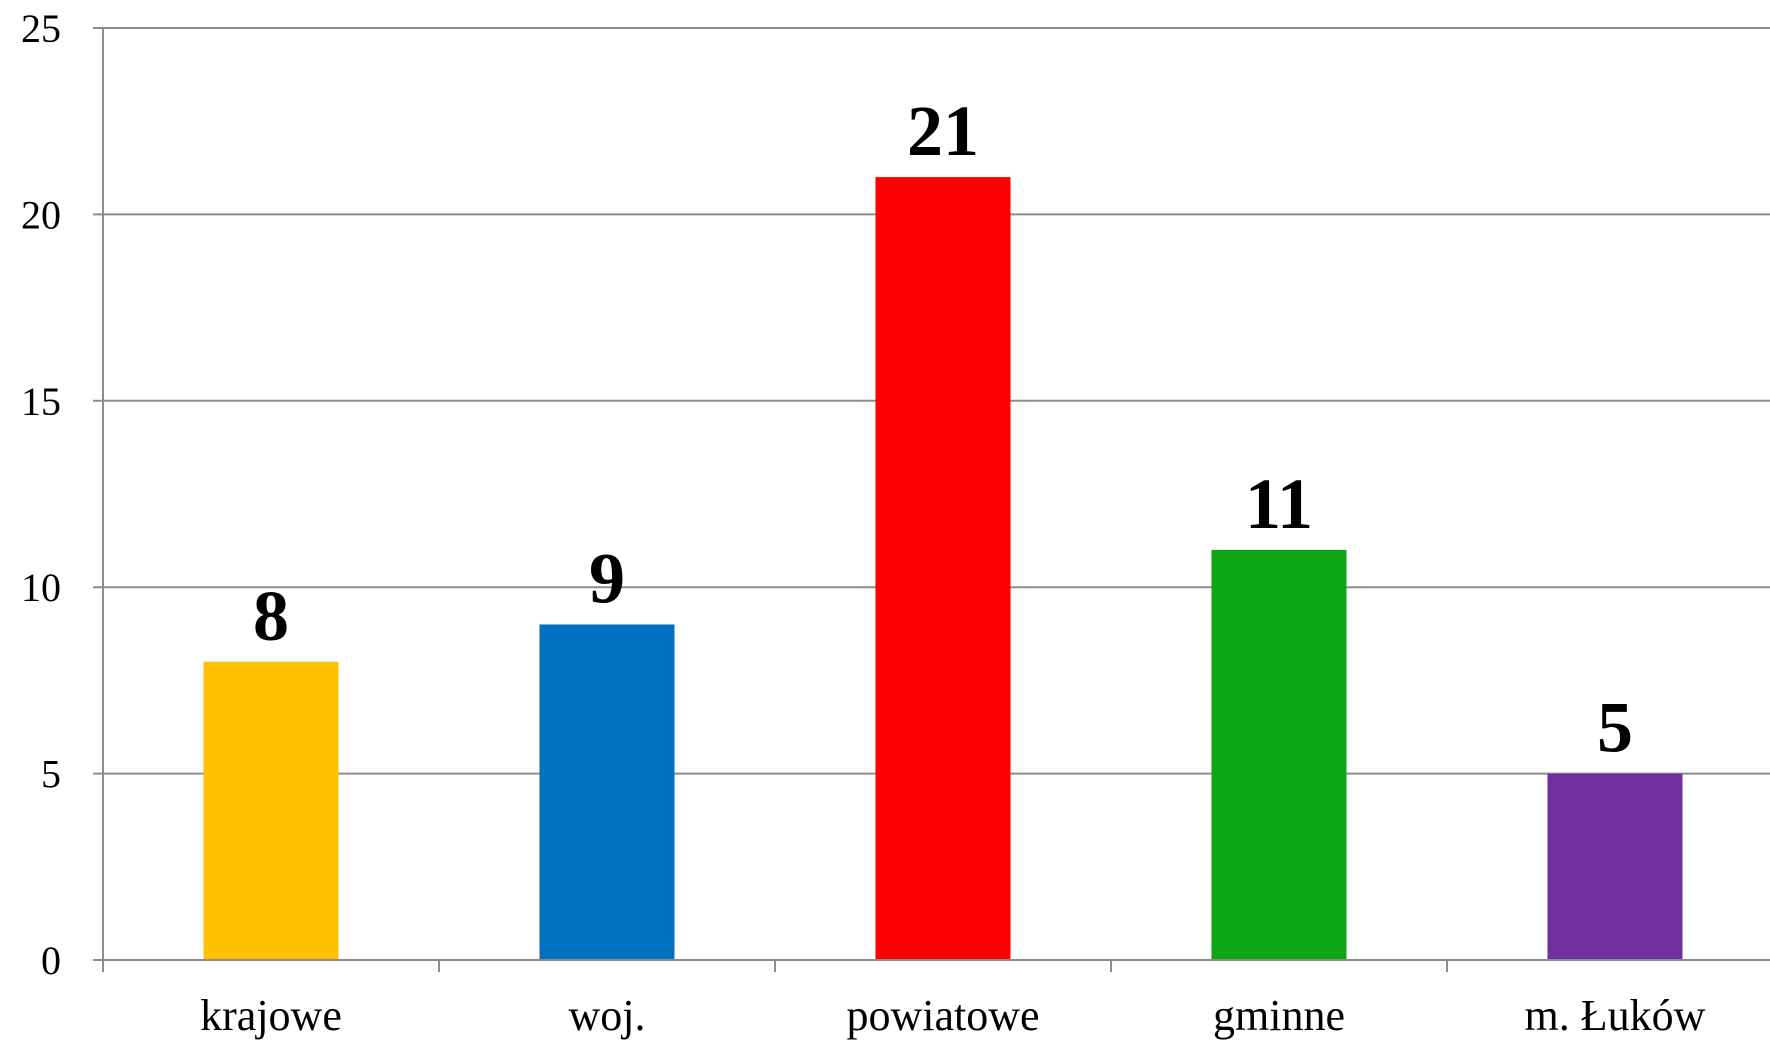 The height and width of the screenshot is (1043, 1770). I want to click on category-label: powiatowe, so click(942, 1015).